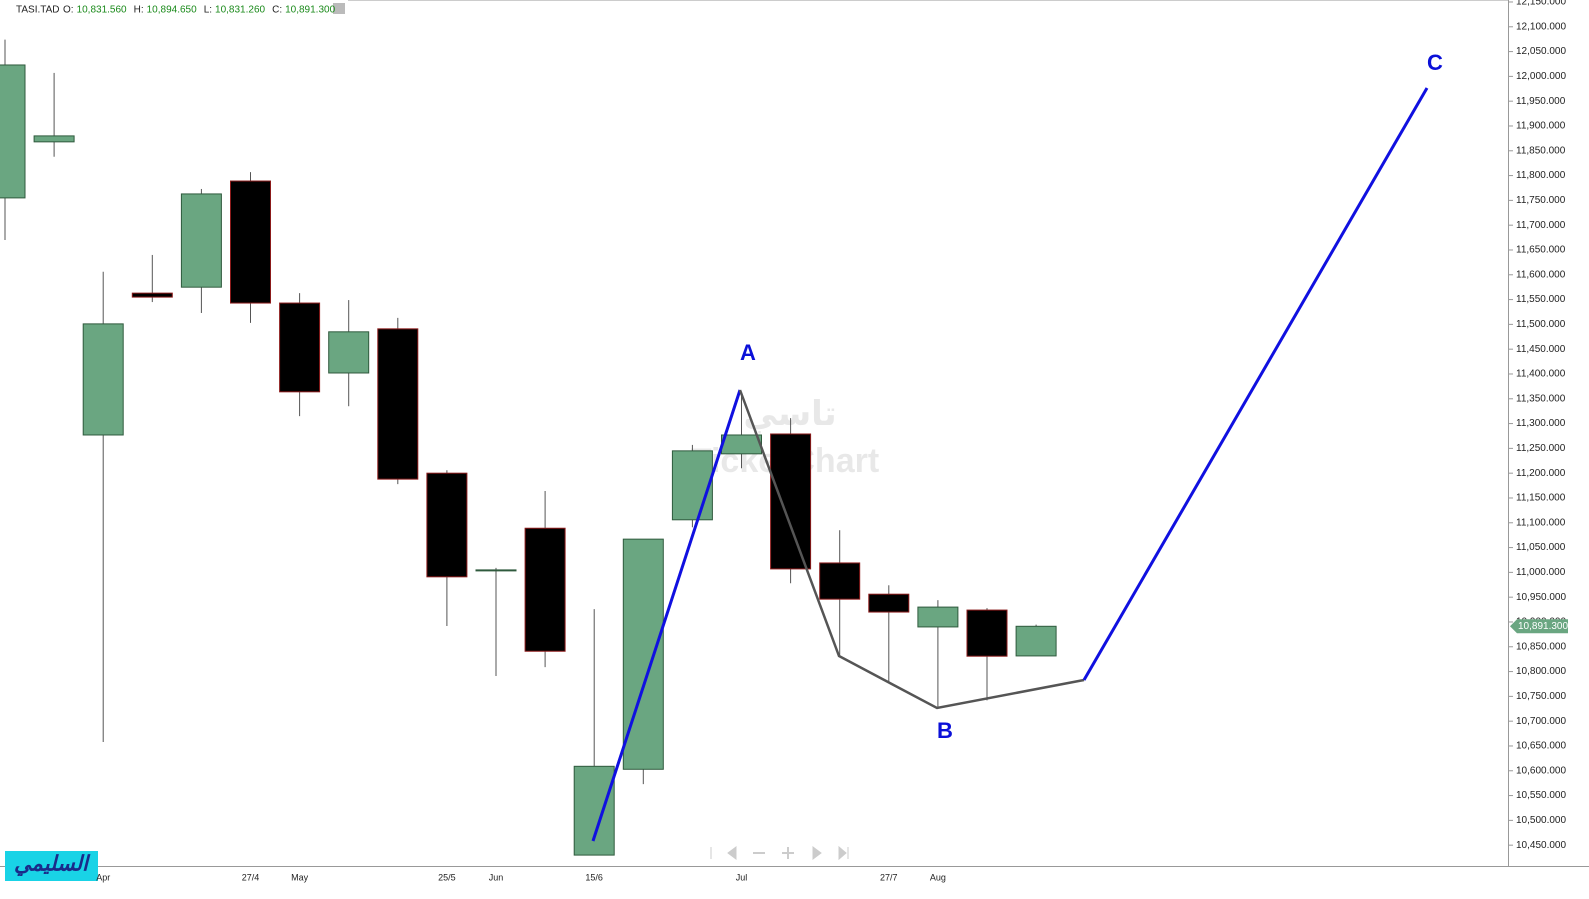 This screenshot has width=1589, height=899. Describe the element at coordinates (447, 877) in the screenshot. I see `x-tick-label: 25/5` at that location.